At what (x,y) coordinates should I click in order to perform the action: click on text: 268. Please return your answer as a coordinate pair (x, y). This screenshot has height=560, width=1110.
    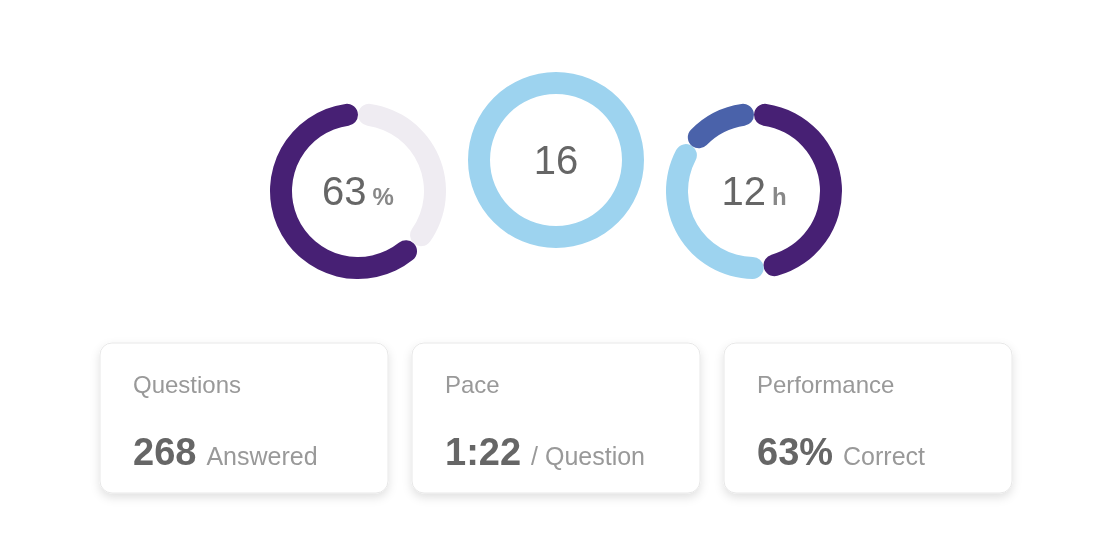
    Looking at the image, I should click on (165, 452).